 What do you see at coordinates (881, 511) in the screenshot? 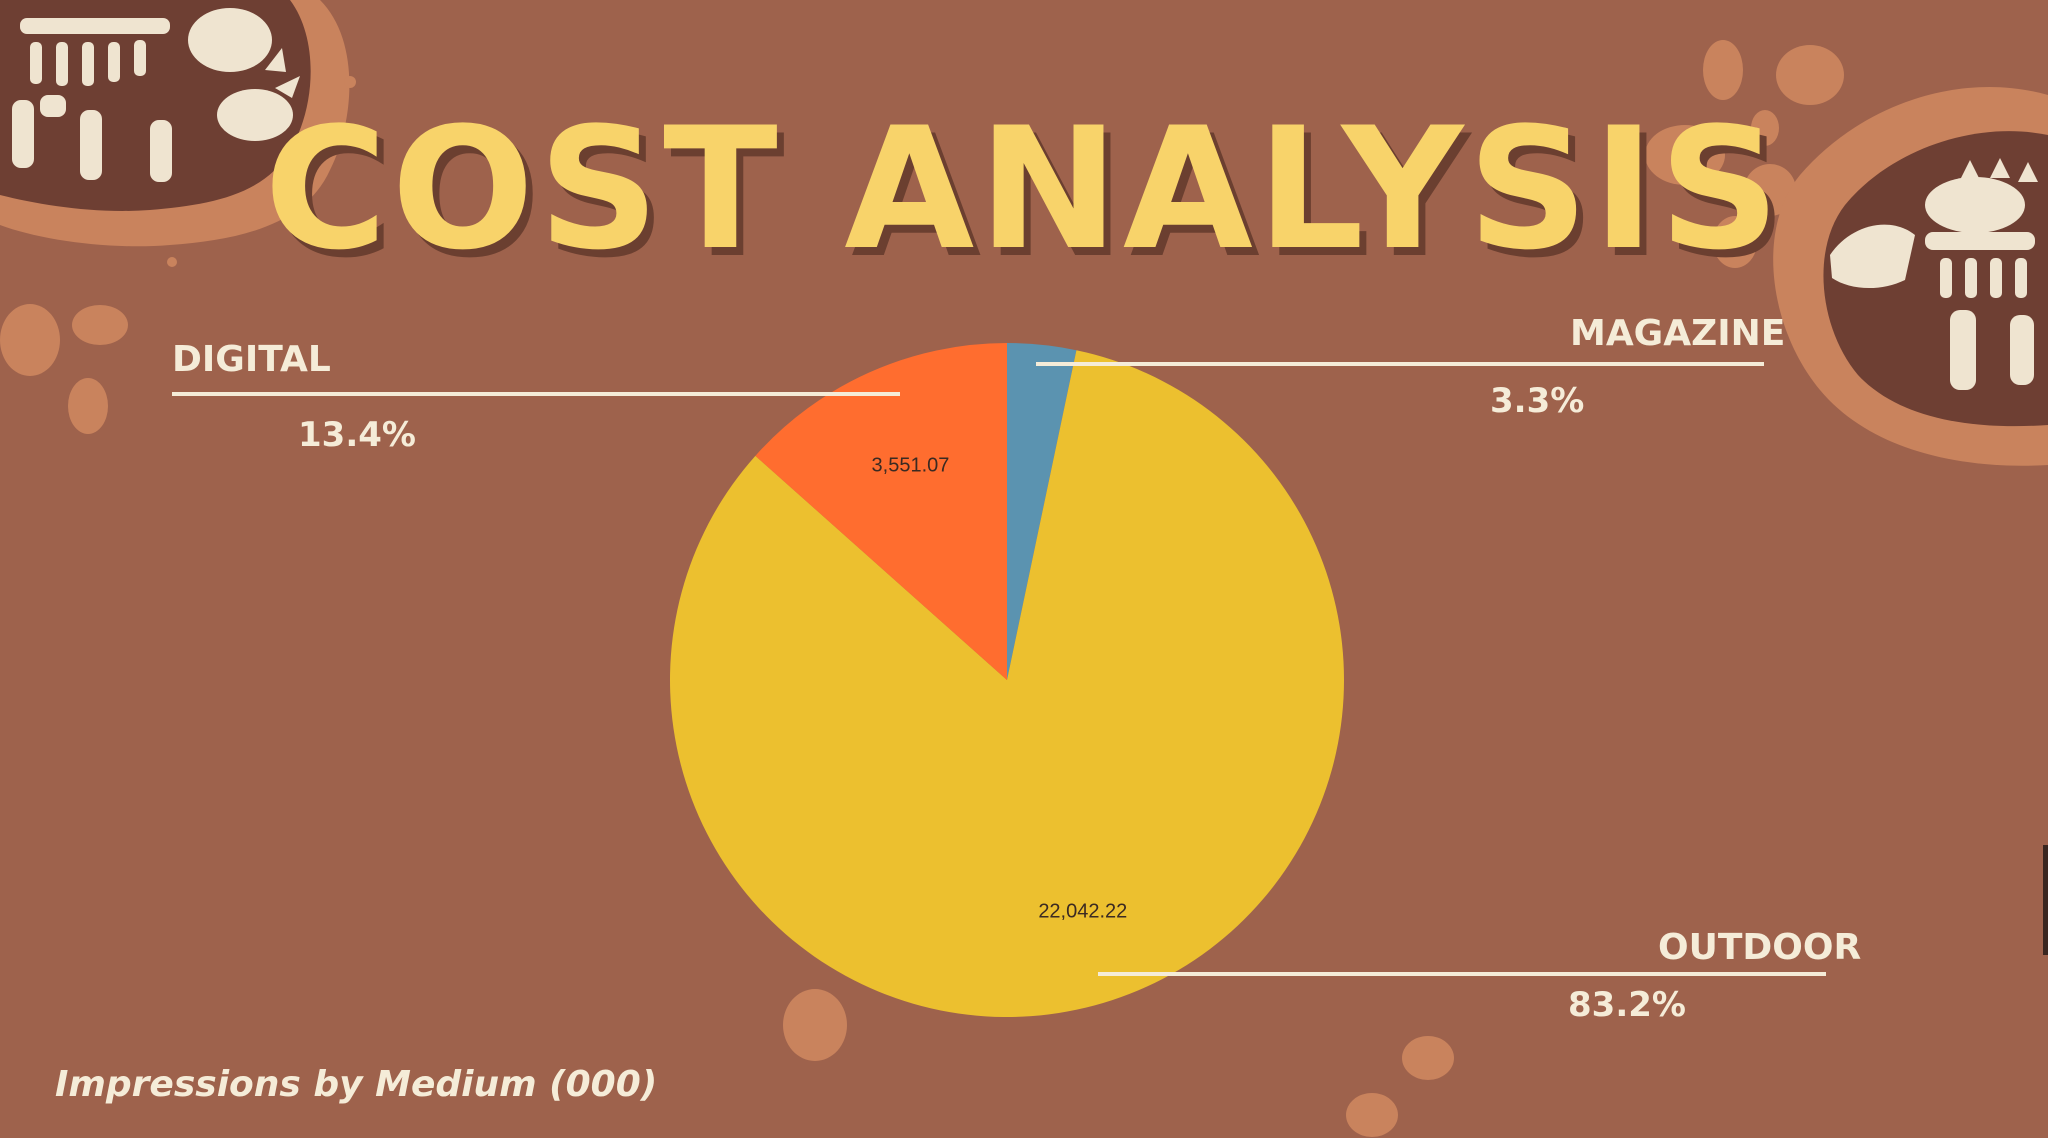
I see `pie-slice-digital` at bounding box center [881, 511].